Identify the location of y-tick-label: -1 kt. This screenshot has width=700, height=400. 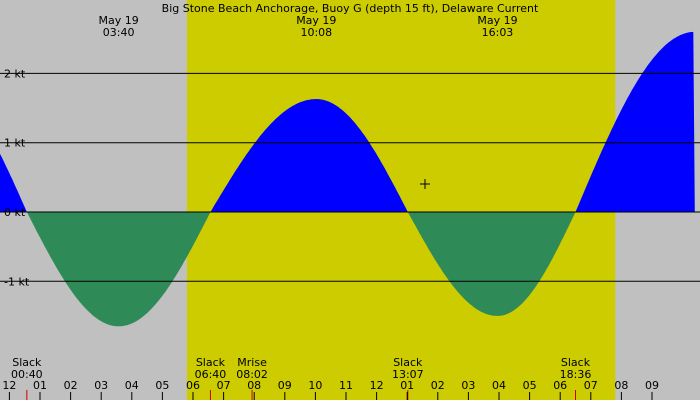
(17, 281).